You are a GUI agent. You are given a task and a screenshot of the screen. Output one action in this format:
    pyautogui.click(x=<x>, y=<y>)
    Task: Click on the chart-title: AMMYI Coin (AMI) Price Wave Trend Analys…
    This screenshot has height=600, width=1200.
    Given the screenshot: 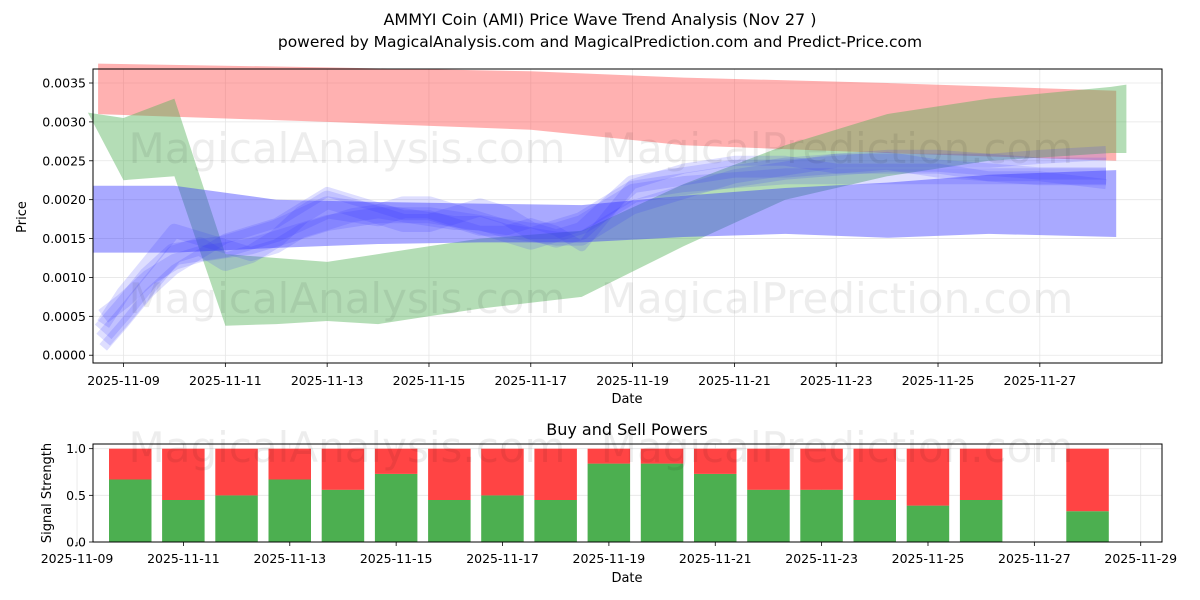 What is the action you would take?
    pyautogui.click(x=599, y=19)
    